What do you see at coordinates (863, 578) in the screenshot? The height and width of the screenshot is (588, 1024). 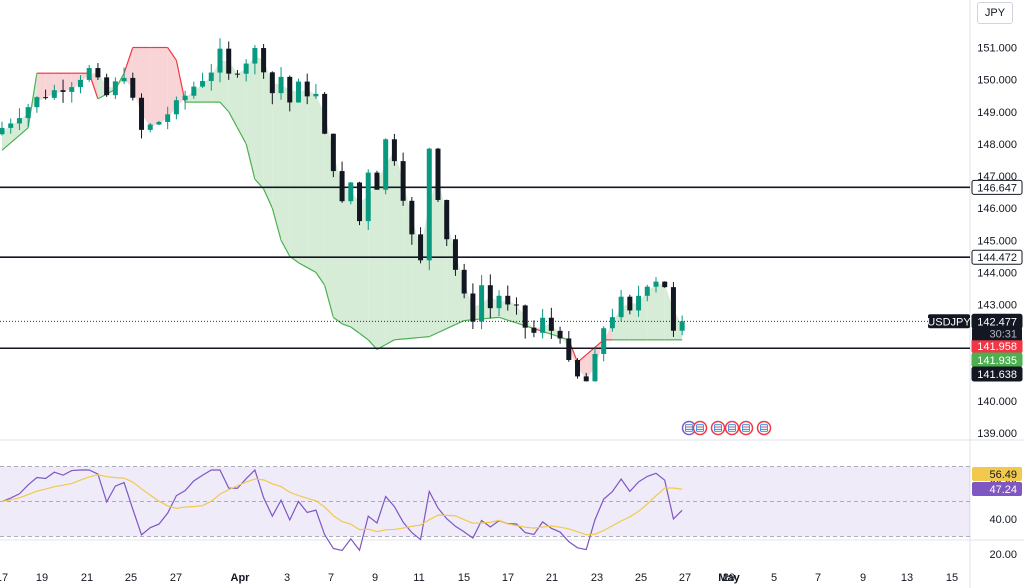 I see `time-tick-label: 9` at bounding box center [863, 578].